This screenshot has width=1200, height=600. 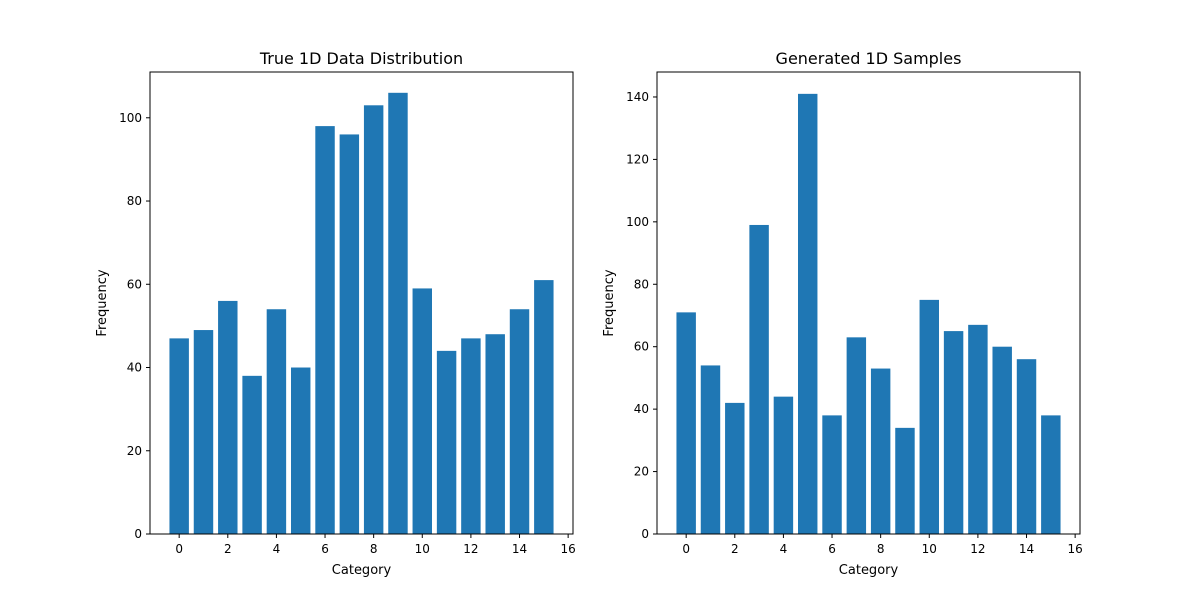 I want to click on y-axis-ticks: 0 20 40 60 80 100, so click(x=134, y=326).